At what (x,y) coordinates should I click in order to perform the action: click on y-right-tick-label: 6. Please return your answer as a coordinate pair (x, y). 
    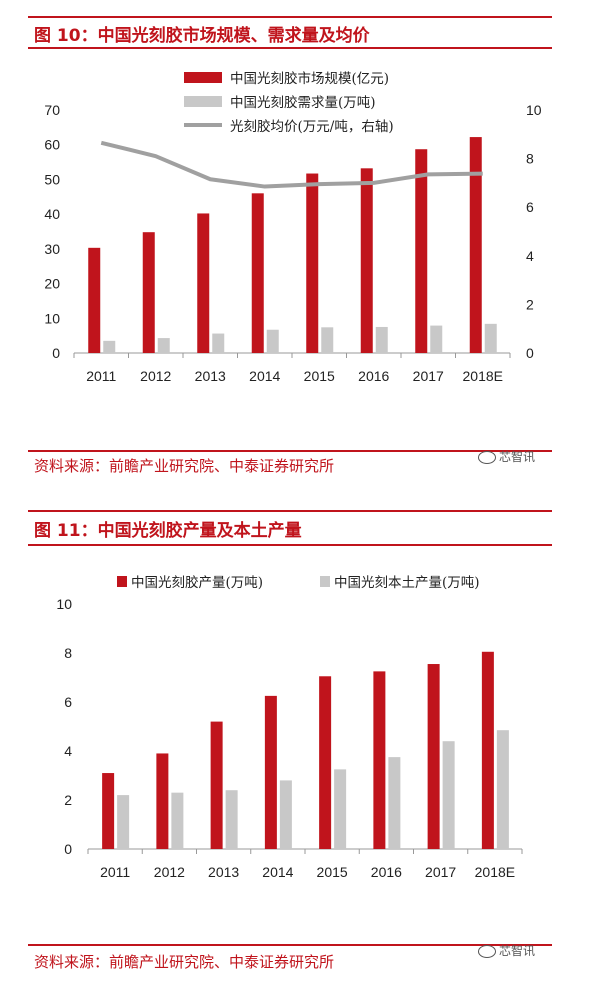
    Looking at the image, I should click on (530, 207).